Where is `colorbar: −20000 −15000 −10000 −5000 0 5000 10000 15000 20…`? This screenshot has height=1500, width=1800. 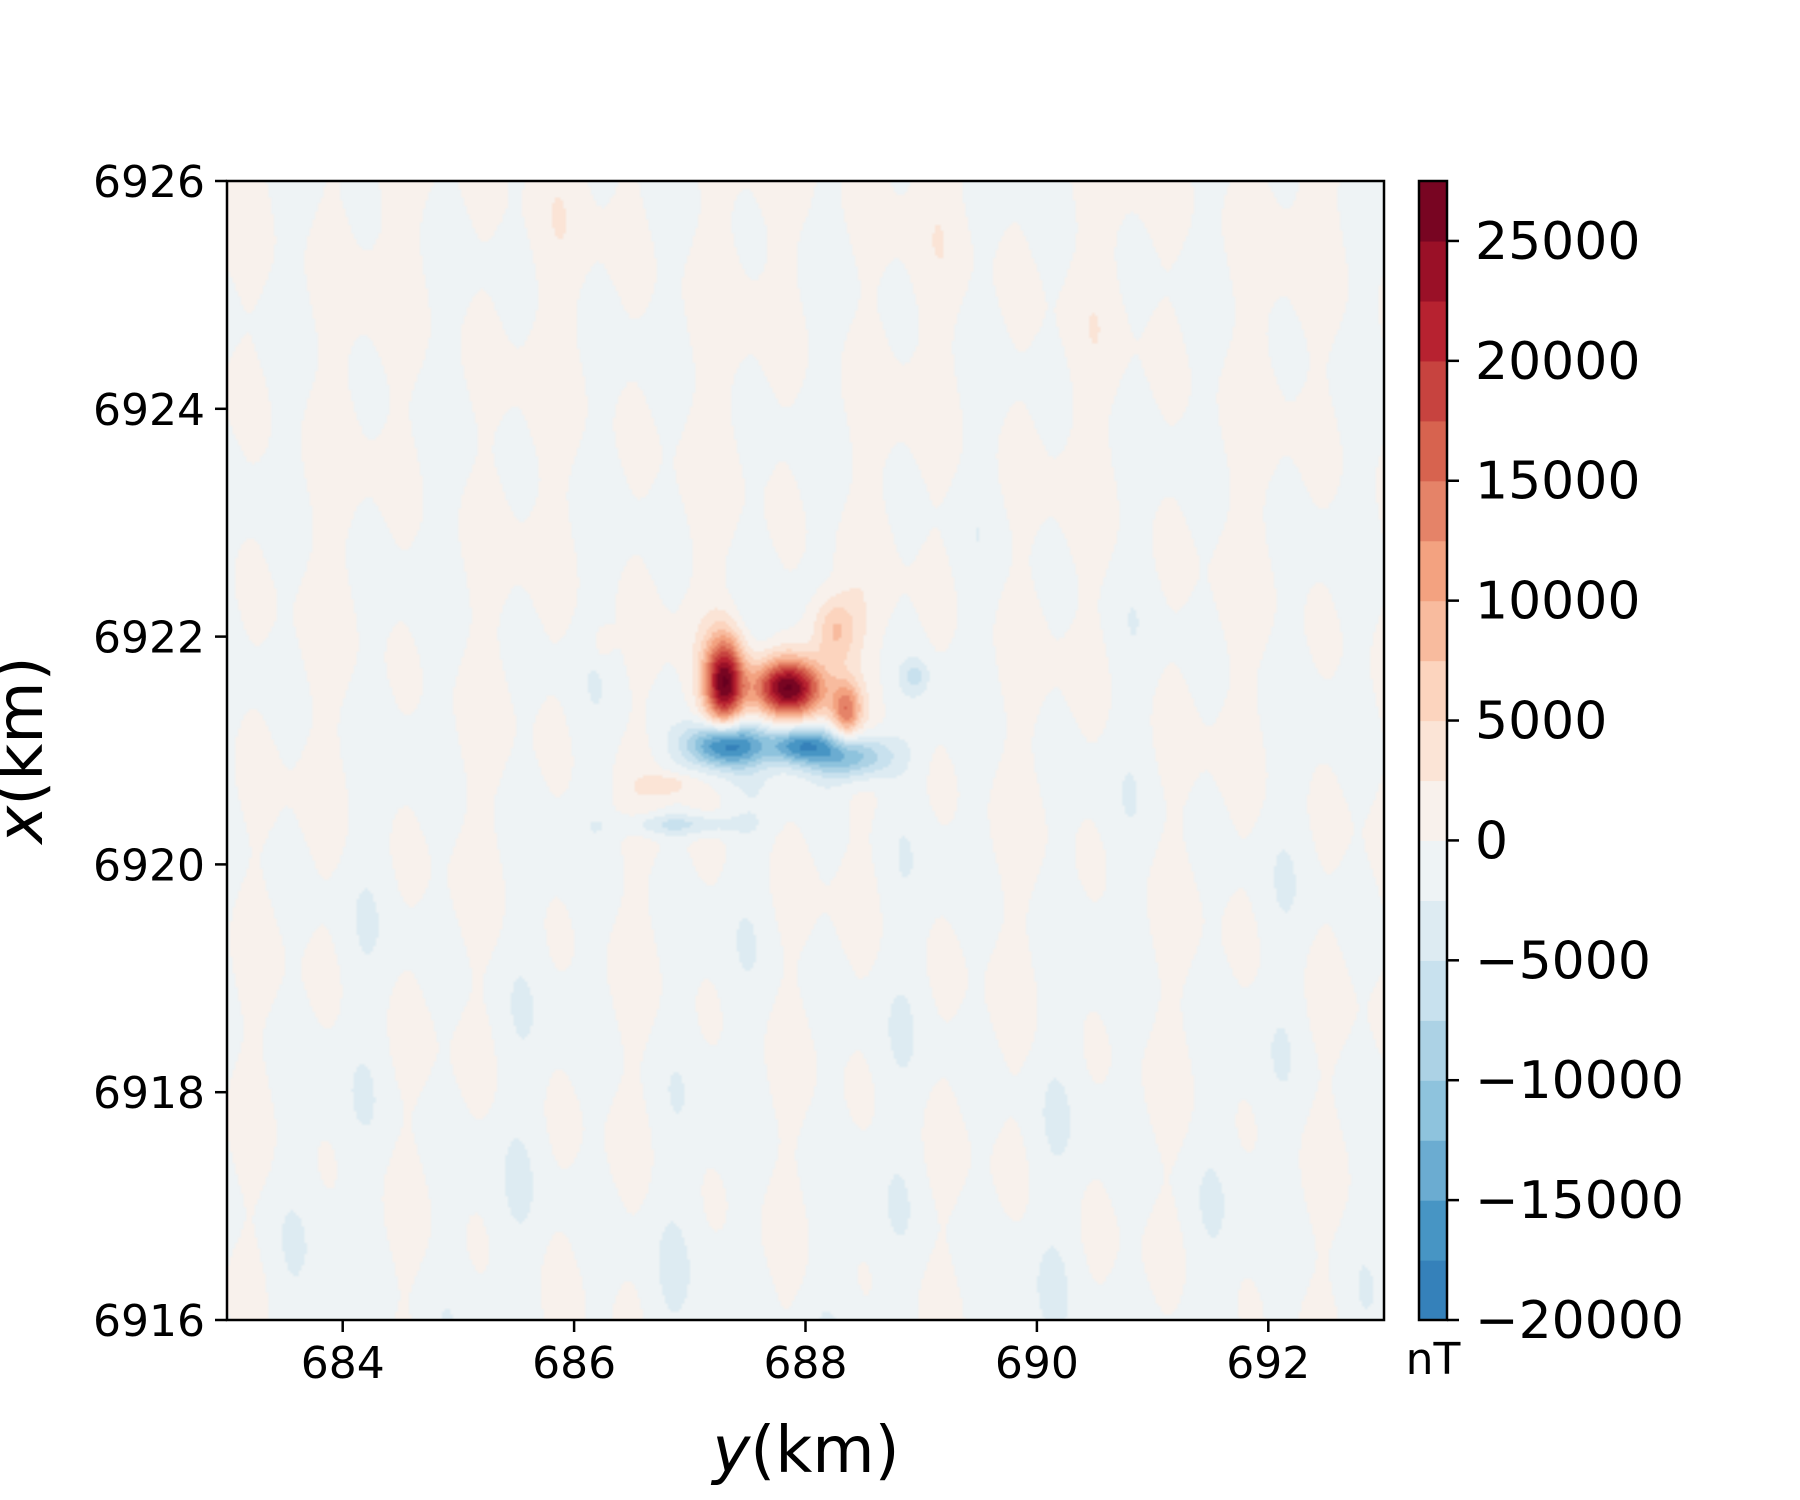
colorbar: −20000 −15000 −10000 −5000 0 5000 10000 15000 20… is located at coordinates (1545, 782).